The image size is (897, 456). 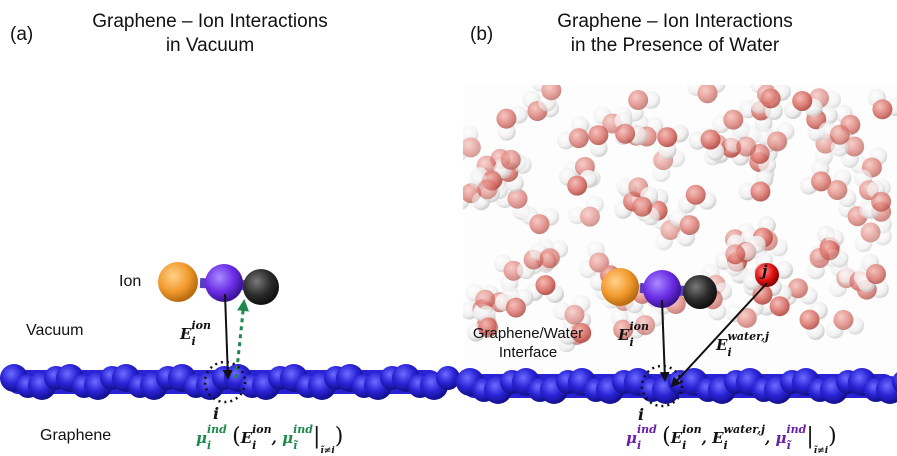 What do you see at coordinates (201, 438) in the screenshot?
I see `dipole-symbol-a: μ` at bounding box center [201, 438].